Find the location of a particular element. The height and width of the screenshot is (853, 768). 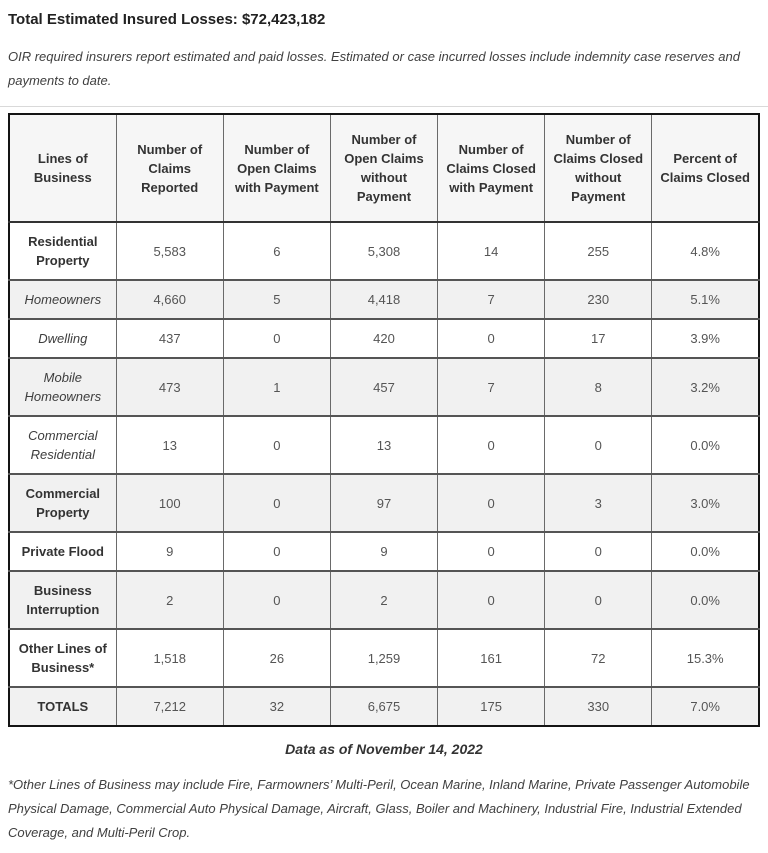

table-row: Commercial Property 100 0 97 0 3 3.0% is located at coordinates (384, 502).